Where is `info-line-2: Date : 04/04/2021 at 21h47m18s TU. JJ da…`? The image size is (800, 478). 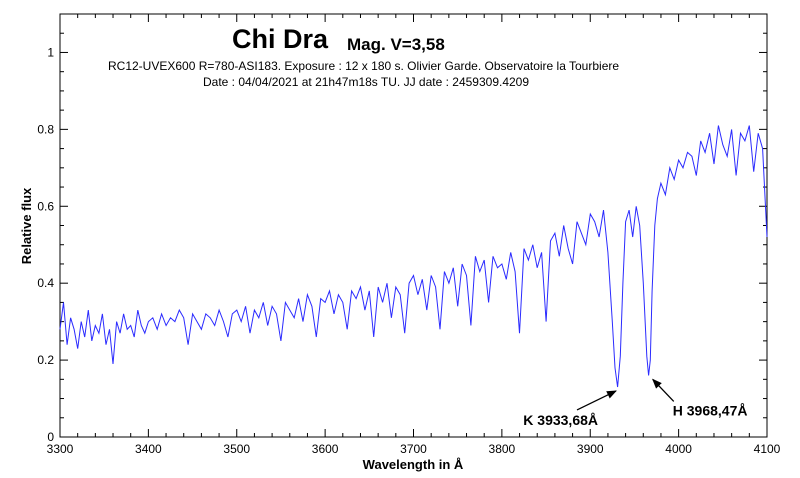
info-line-2: Date : 04/04/2021 at 21h47m18s TU. JJ da… is located at coordinates (366, 82).